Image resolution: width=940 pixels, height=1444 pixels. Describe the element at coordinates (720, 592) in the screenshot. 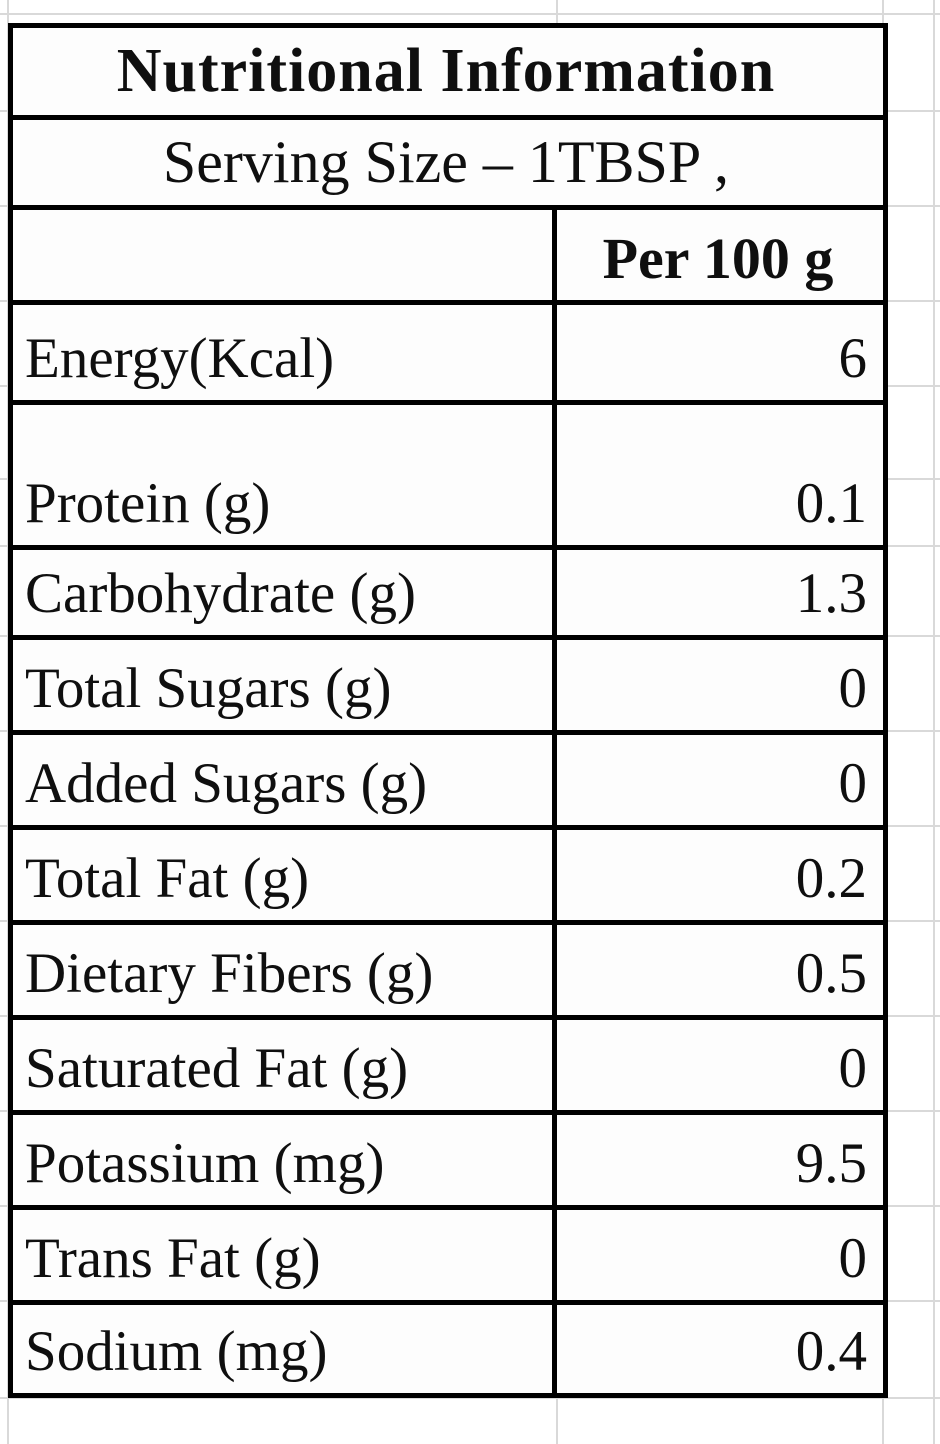

I see `nutrient-value: 1.3` at that location.